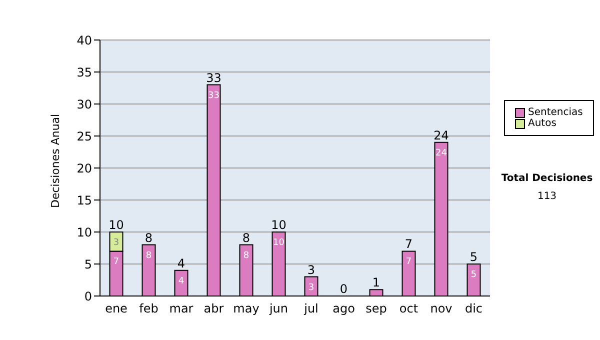 This screenshot has height=340, width=600. I want to click on y-tick-label: 35, so click(84, 72).